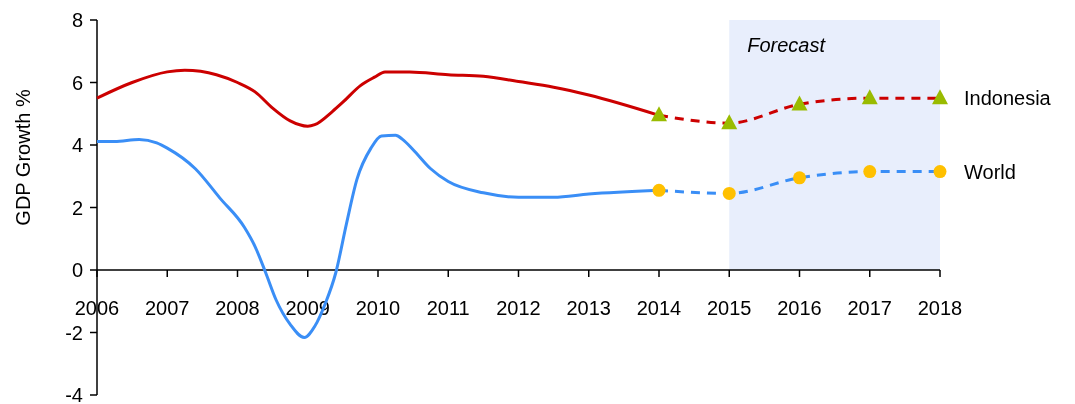 The image size is (1075, 404). I want to click on x-tick-label: 2007, so click(167, 308).